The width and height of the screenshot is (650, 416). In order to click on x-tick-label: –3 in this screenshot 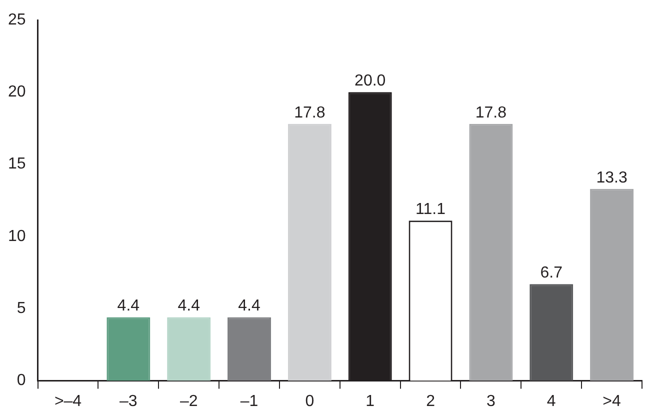, I will do `click(129, 401)`.